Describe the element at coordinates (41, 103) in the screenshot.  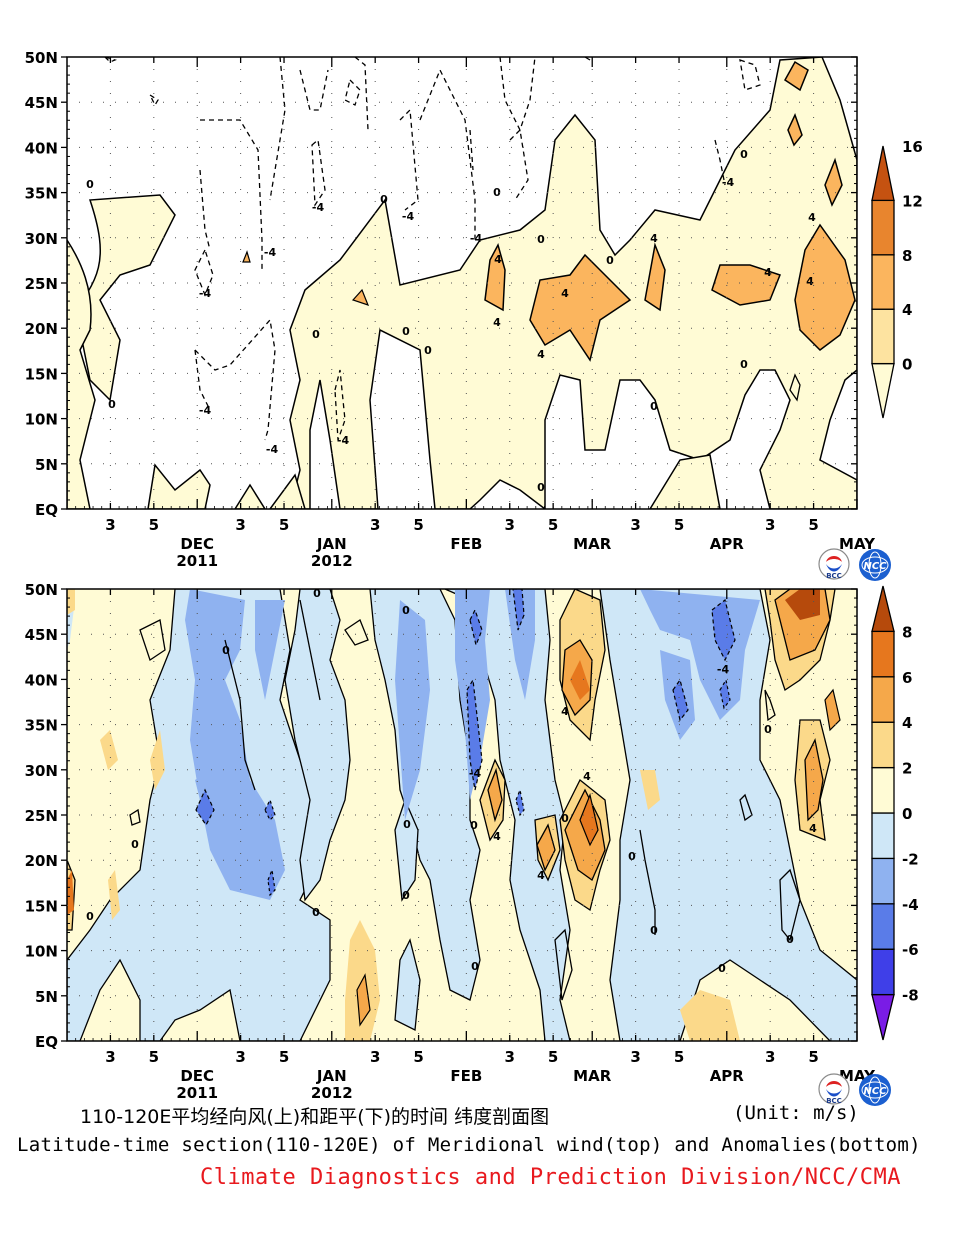
I see `top-ytick-label: 45N` at that location.